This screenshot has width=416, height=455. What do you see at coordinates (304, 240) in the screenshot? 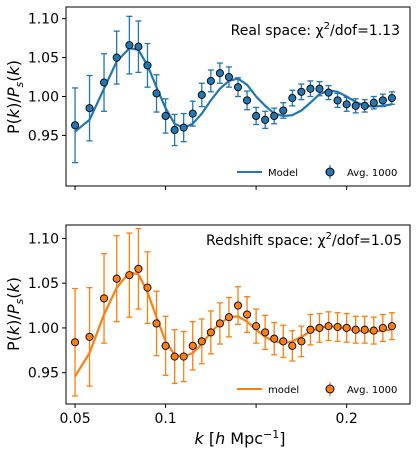
I see `panel-annotation: Redshift space: χ2/dof=1.05` at bounding box center [304, 240].